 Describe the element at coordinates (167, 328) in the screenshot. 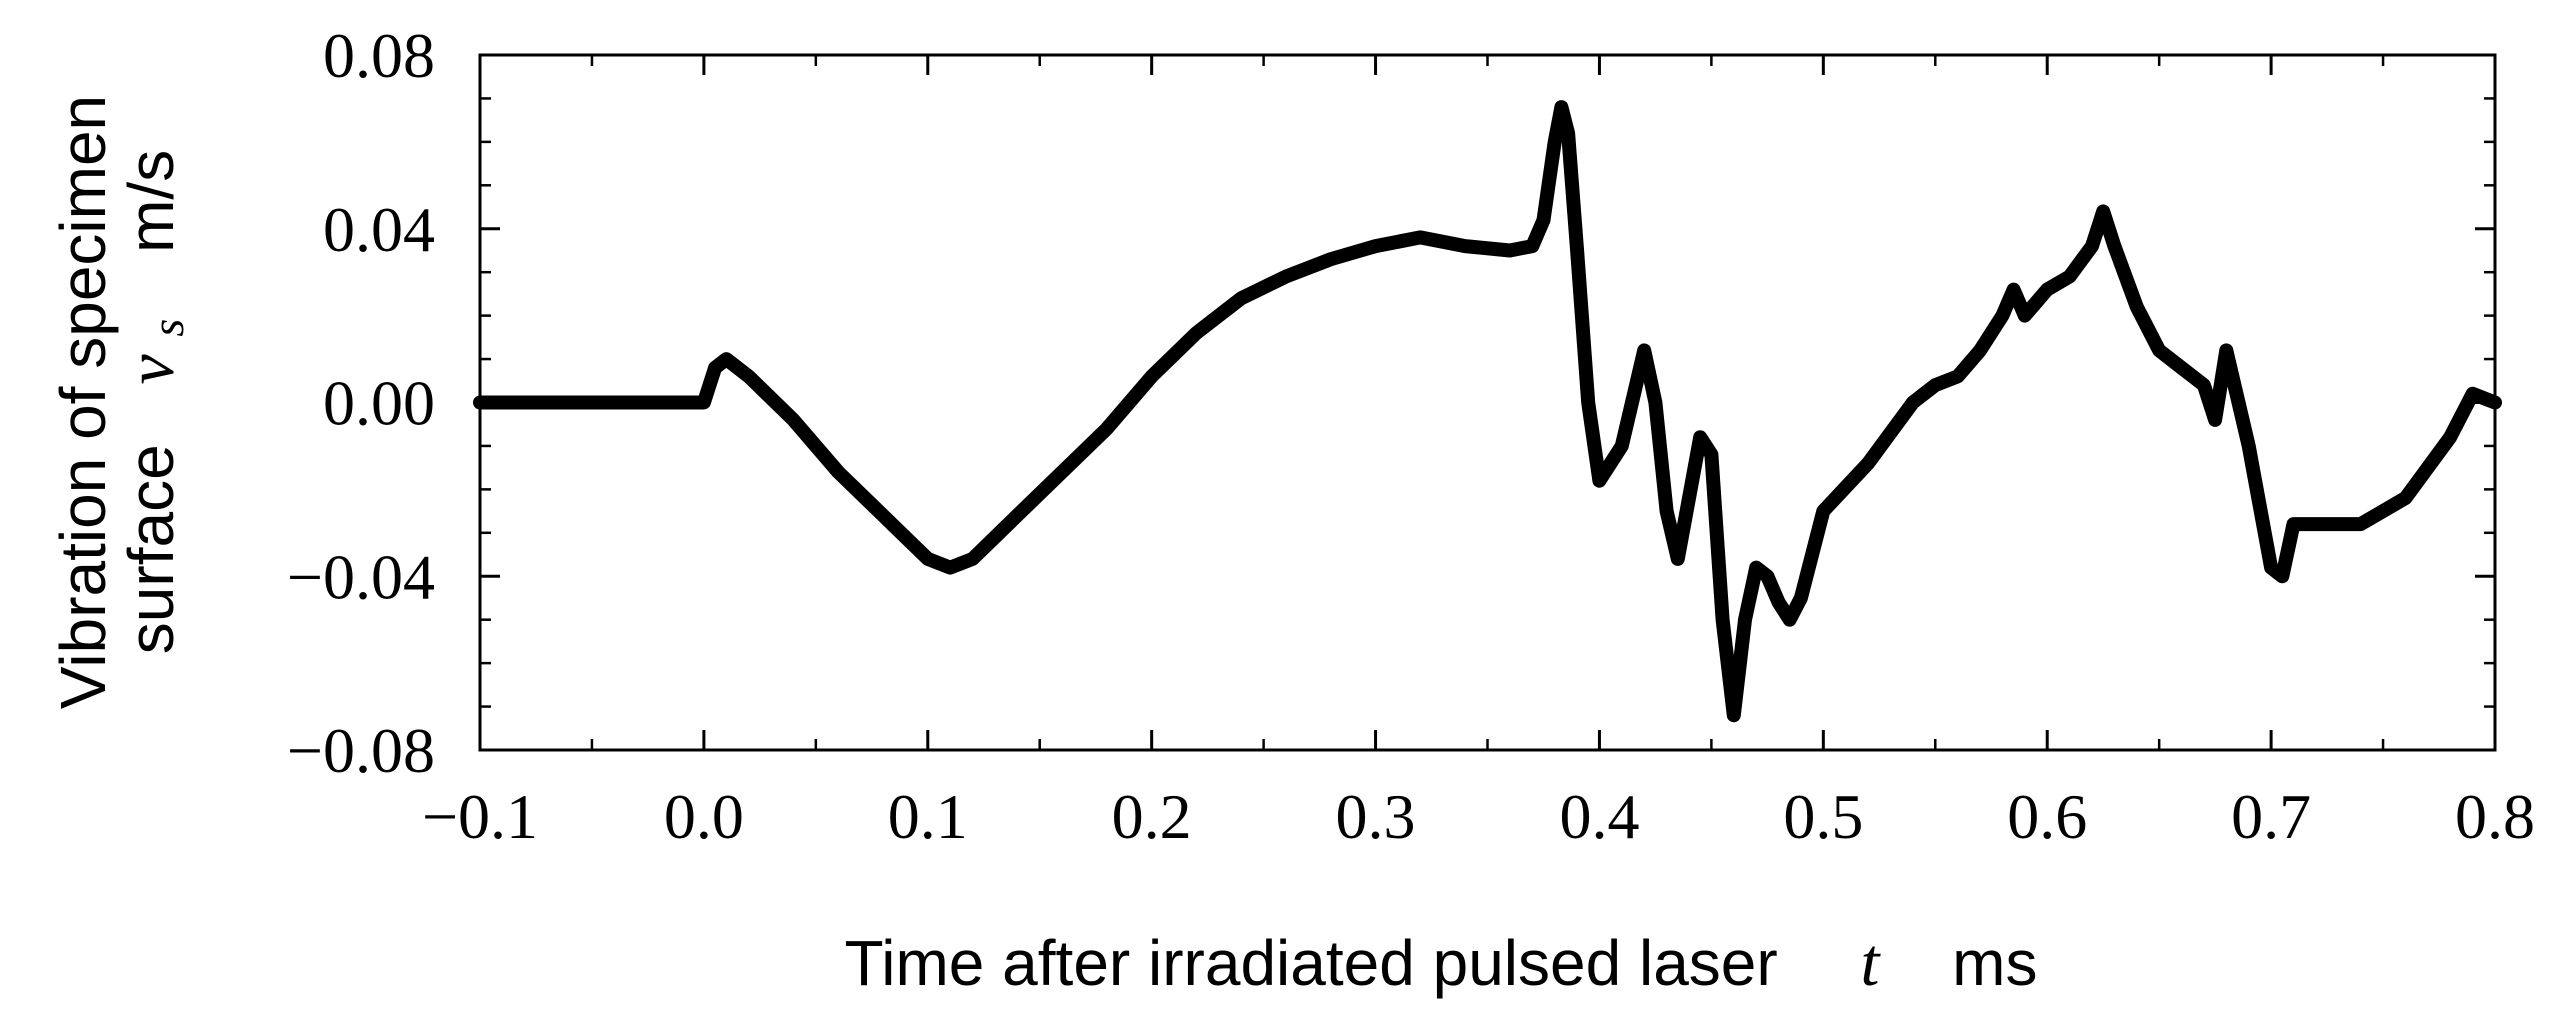

I see `y-axis-symbol-subscript: s` at that location.